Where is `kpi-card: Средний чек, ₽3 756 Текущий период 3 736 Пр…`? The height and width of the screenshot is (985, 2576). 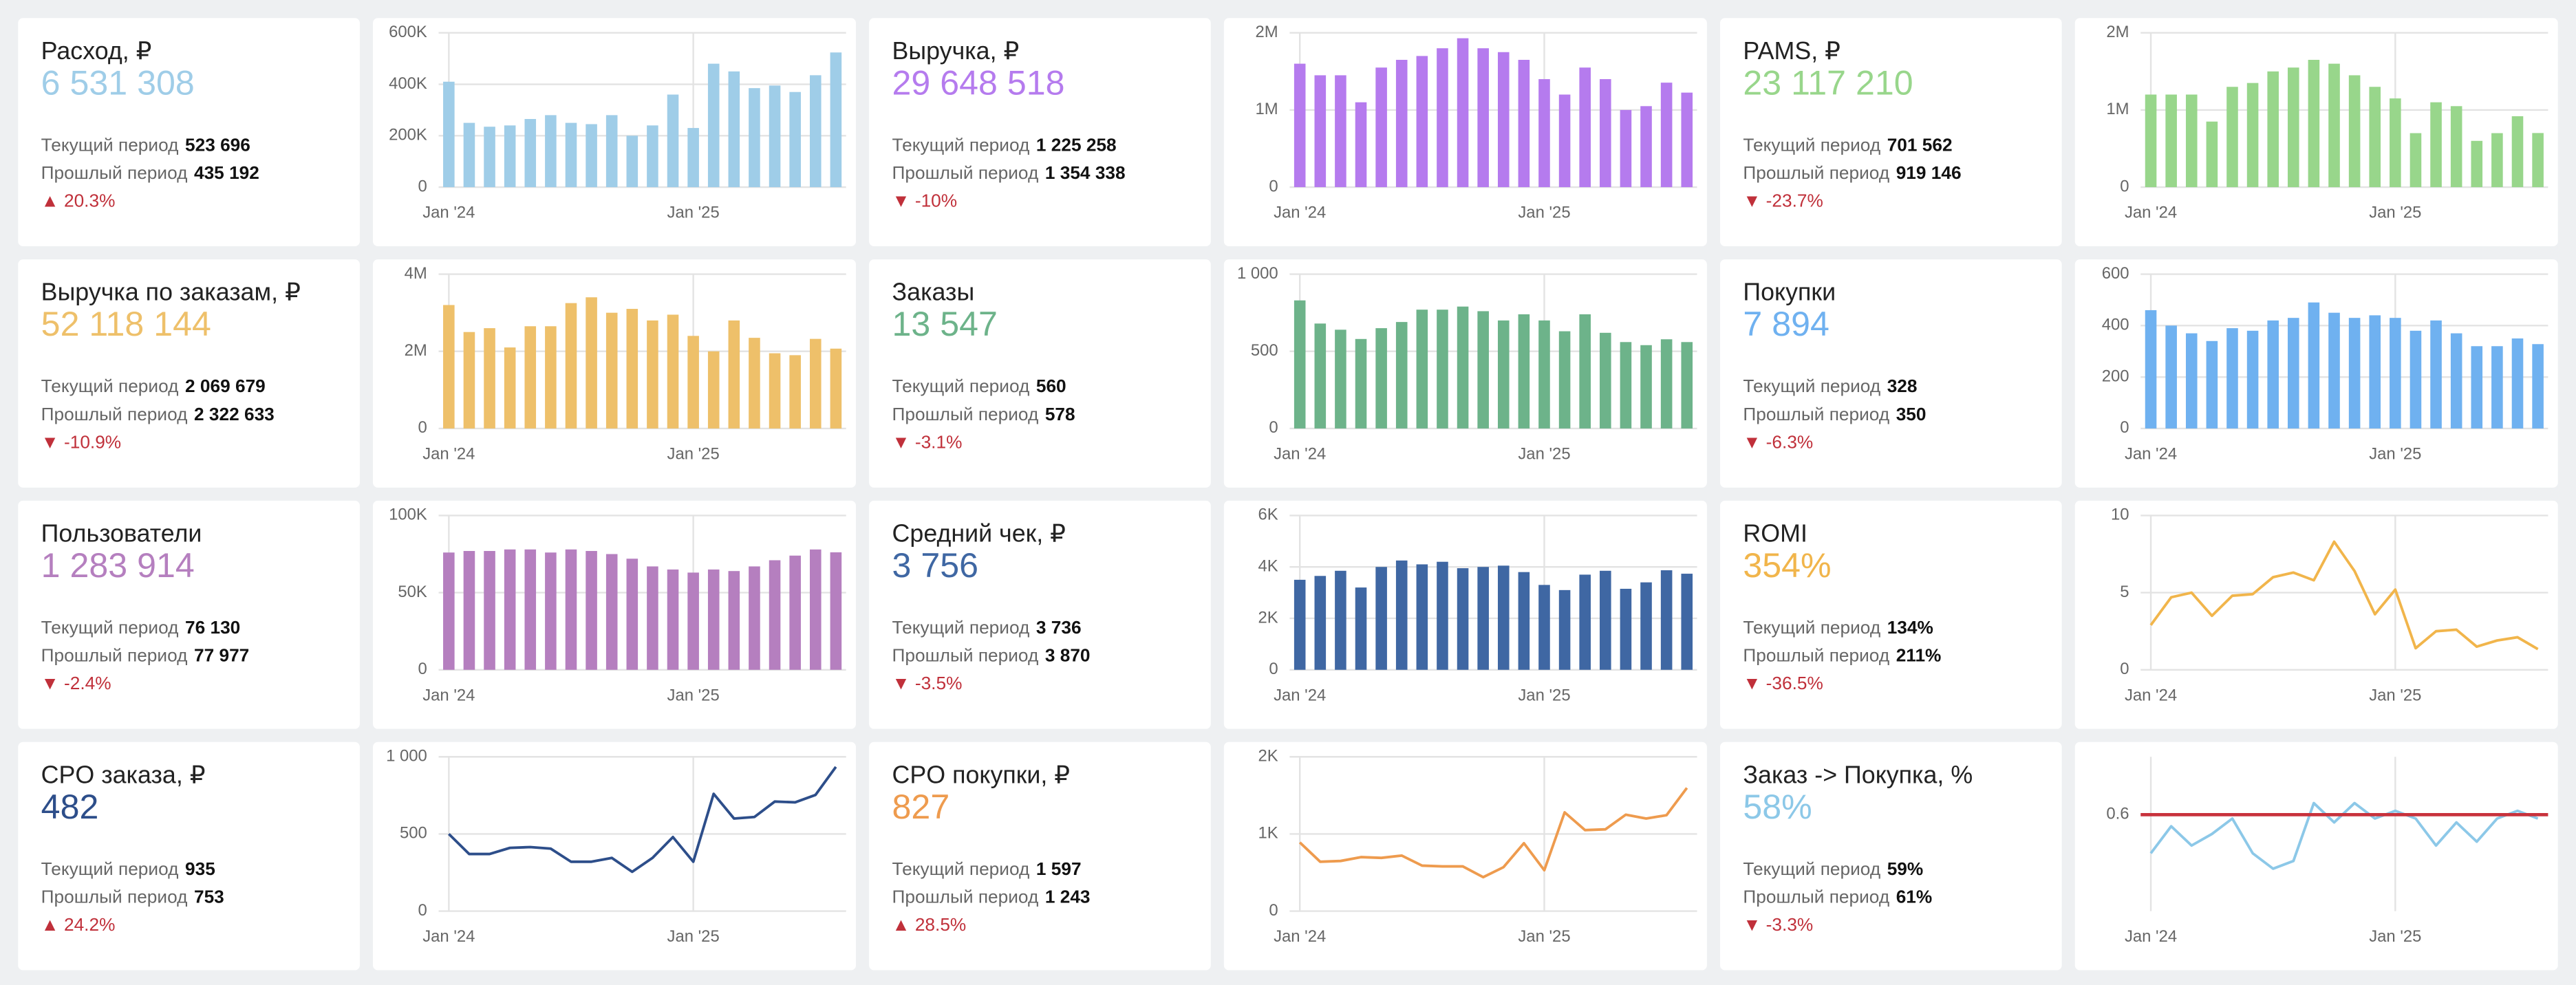
kpi-card: Средний чек, ₽3 756 Текущий период 3 736 Пр… is located at coordinates (1040, 615).